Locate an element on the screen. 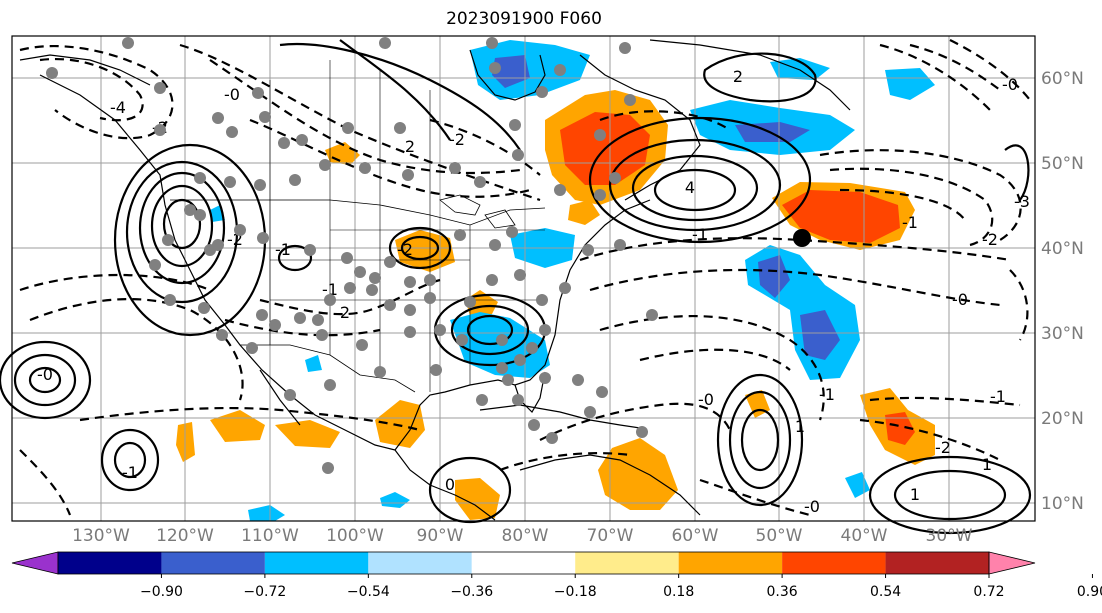  colorbar-tick-label: −0.90 is located at coordinates (161, 592).